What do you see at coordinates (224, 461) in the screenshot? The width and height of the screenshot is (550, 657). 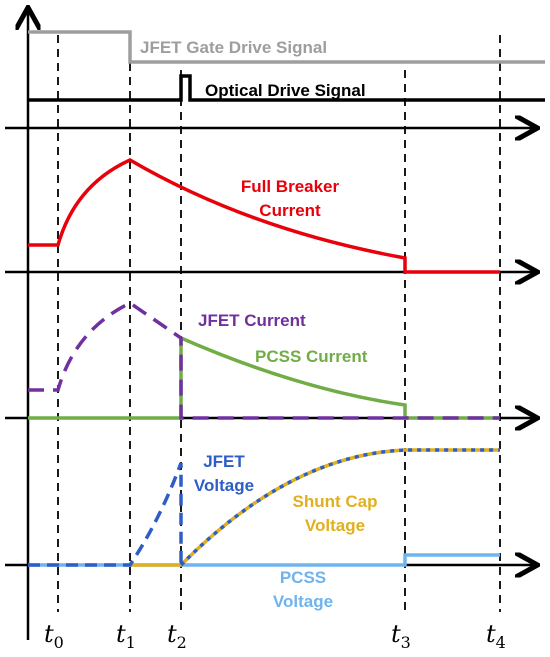 I see `signal-label: JFET` at bounding box center [224, 461].